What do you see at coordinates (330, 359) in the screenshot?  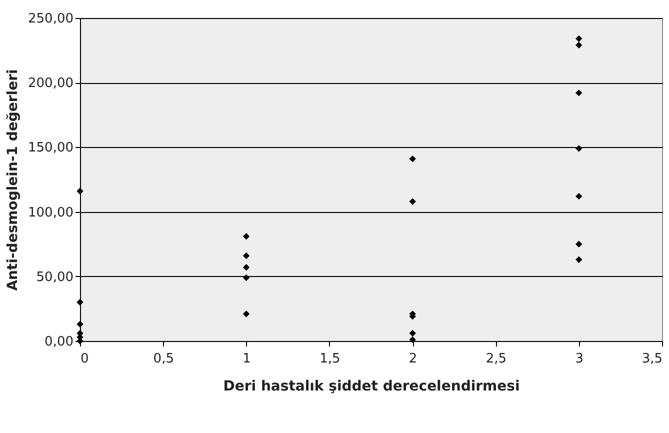 I see `x-tick-label: 1,5` at bounding box center [330, 359].